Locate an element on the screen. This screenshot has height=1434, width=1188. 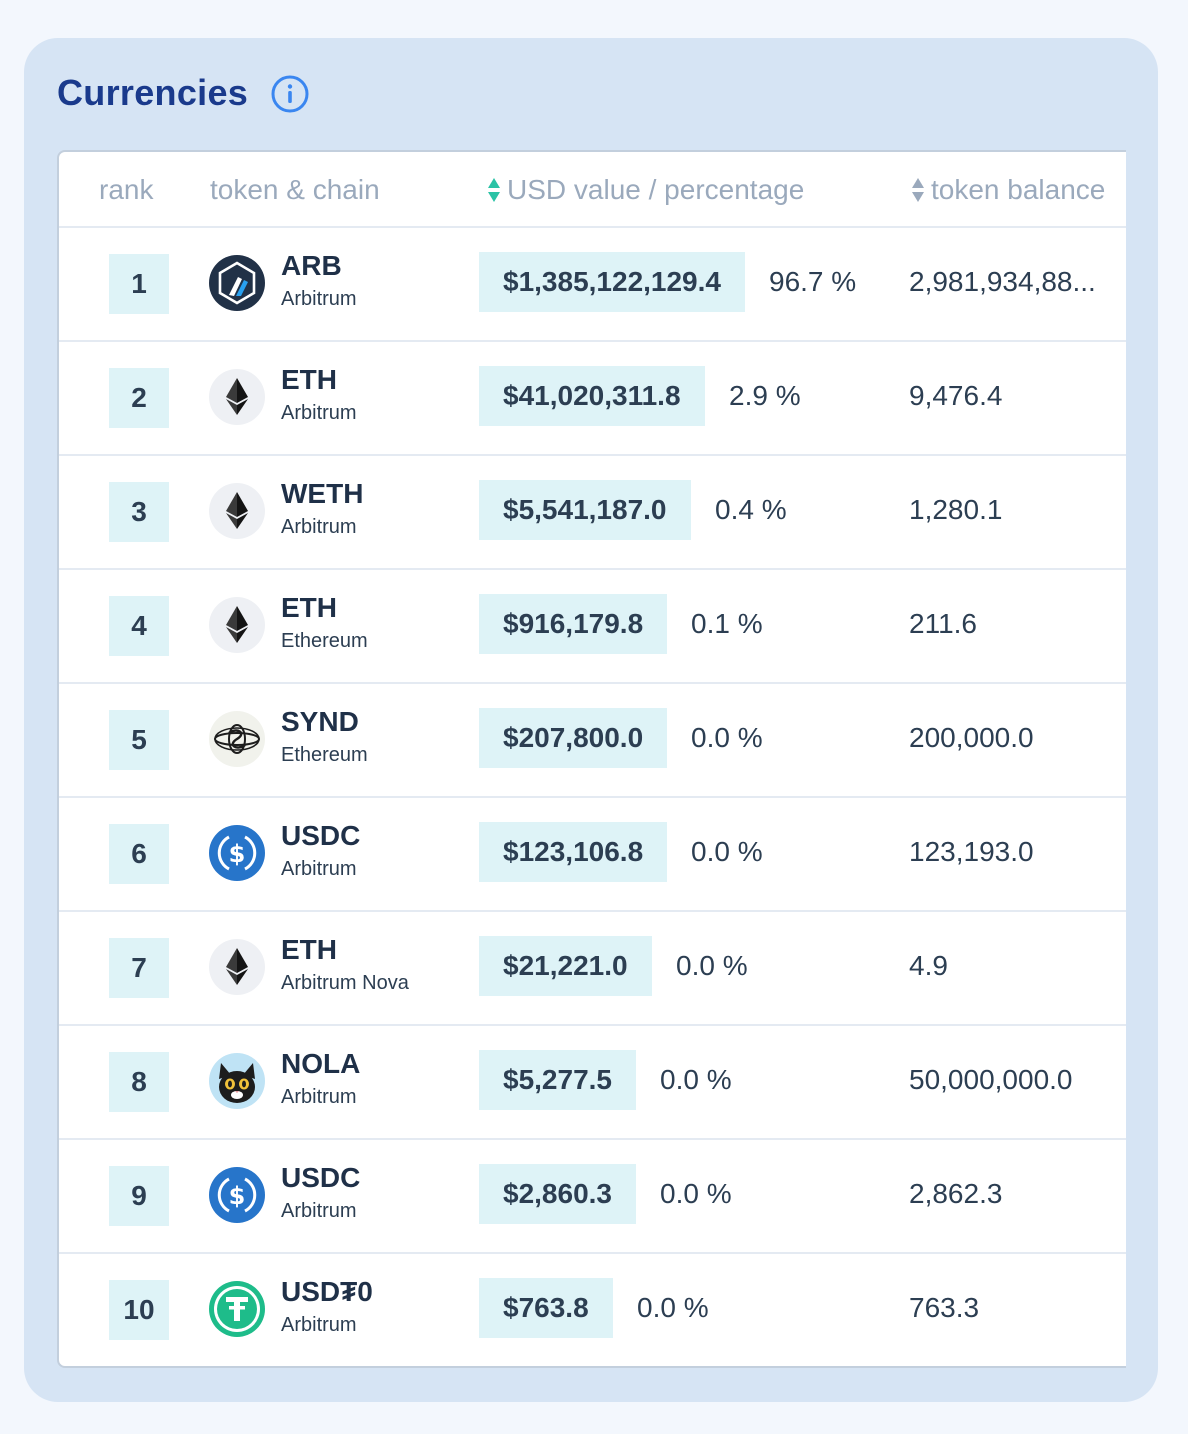
token-symbol: SYND is located at coordinates (320, 721).